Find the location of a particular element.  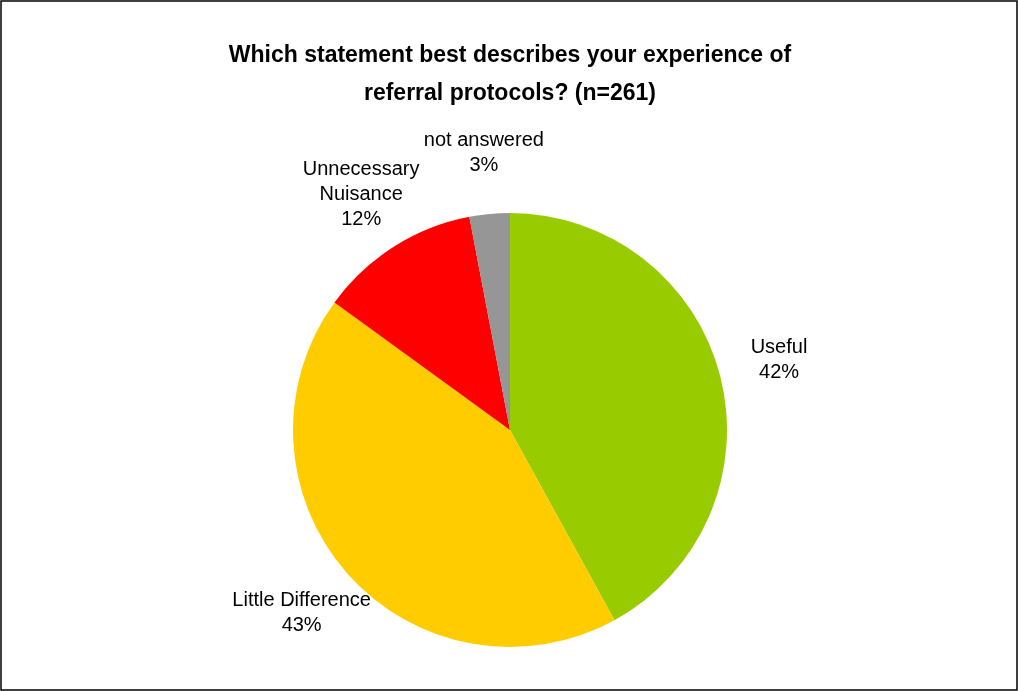

slice-label: not answered is located at coordinates (483, 139).